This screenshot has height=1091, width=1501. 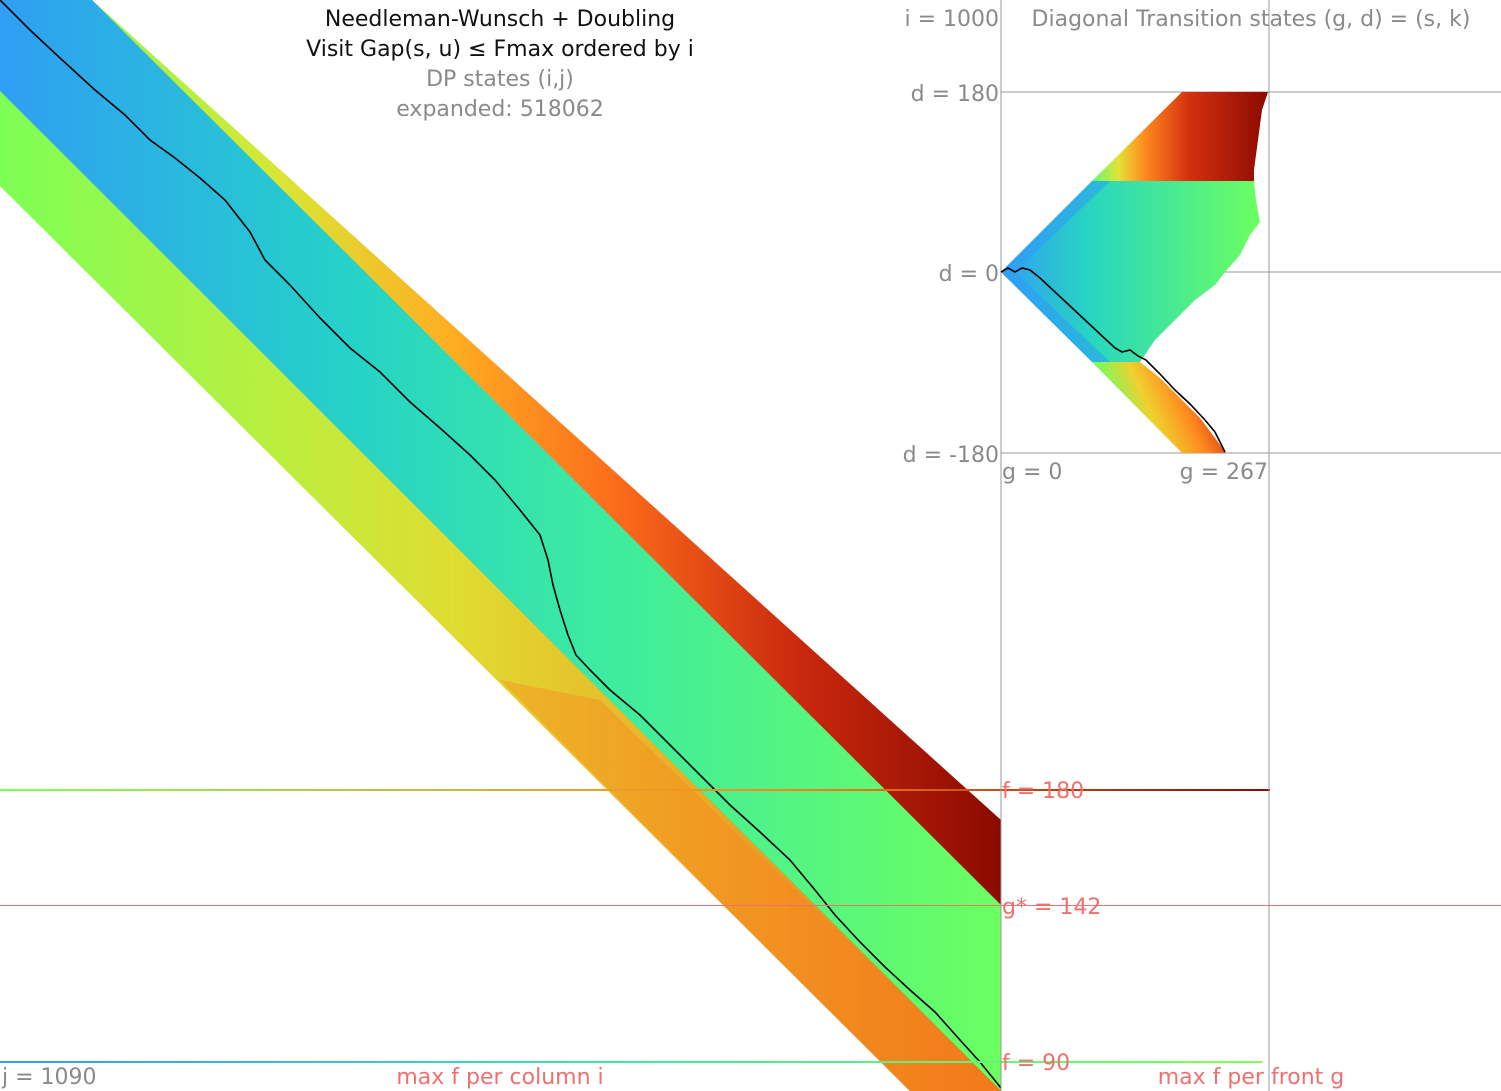 I want to click on g-max-label: g = 267, so click(x=1224, y=472).